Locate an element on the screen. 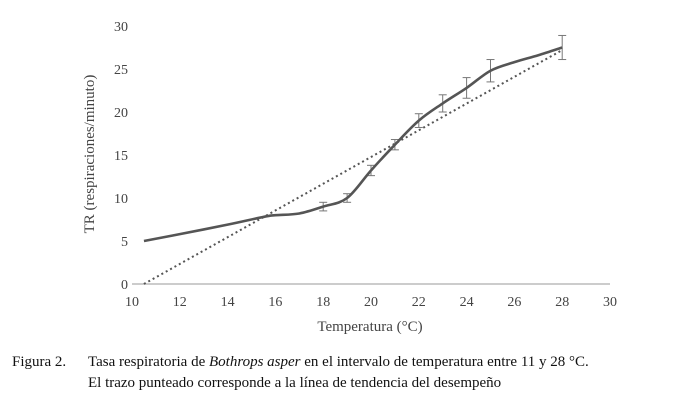  caption-line1-start: Tasa respiratoria de is located at coordinates (148, 362).